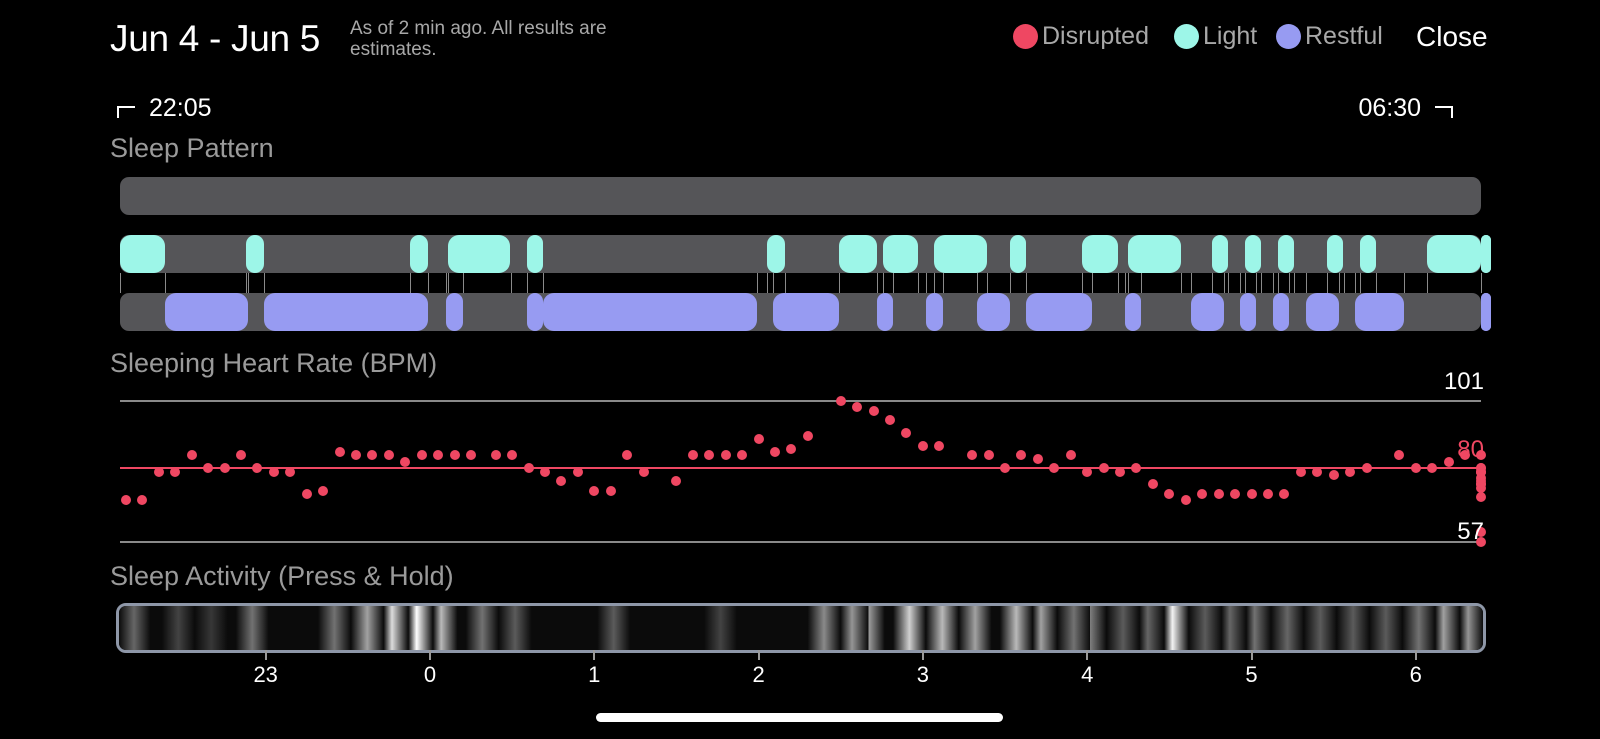  What do you see at coordinates (1095, 36) in the screenshot?
I see `legend-label: Disrupted` at bounding box center [1095, 36].